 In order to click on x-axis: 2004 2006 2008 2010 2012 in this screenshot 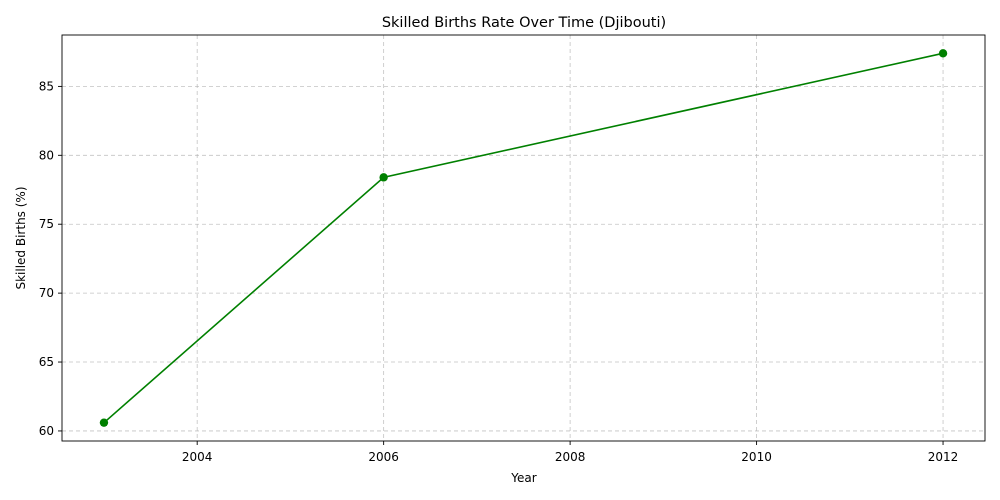, I will do `click(570, 452)`.